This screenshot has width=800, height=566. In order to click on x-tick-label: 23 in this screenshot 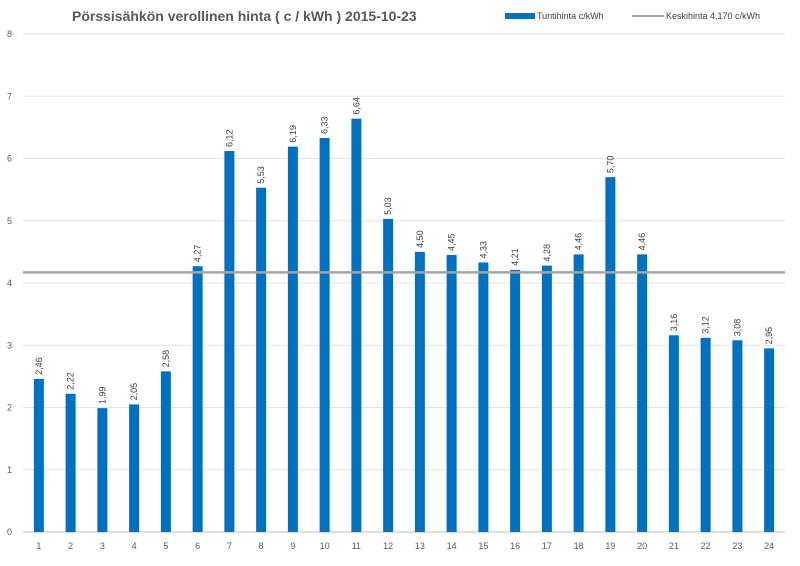, I will do `click(737, 546)`.